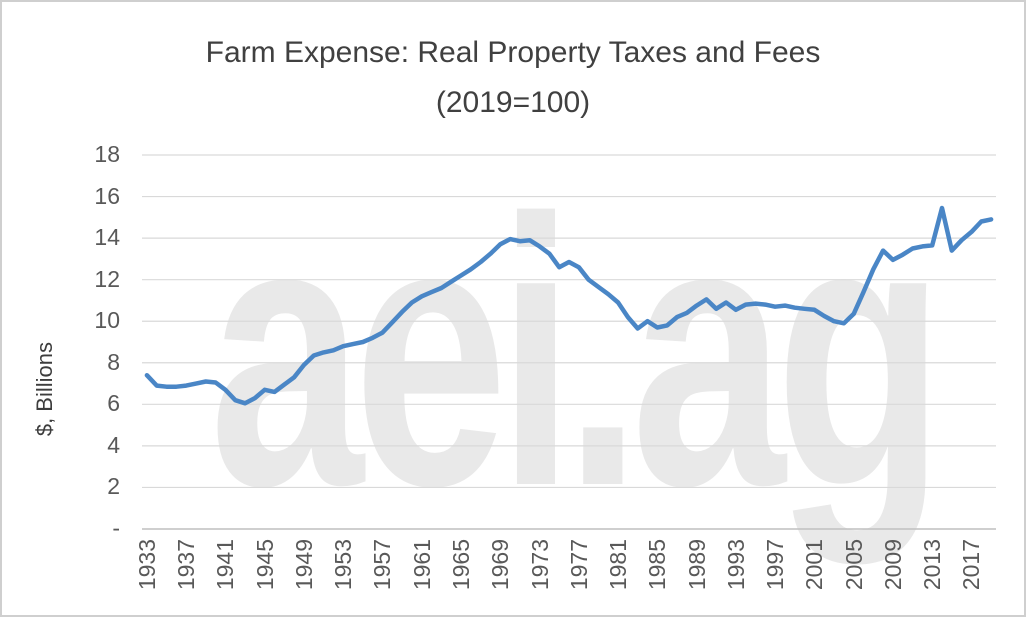 This screenshot has height=617, width=1026. I want to click on x-tick-label: 1993, so click(735, 565).